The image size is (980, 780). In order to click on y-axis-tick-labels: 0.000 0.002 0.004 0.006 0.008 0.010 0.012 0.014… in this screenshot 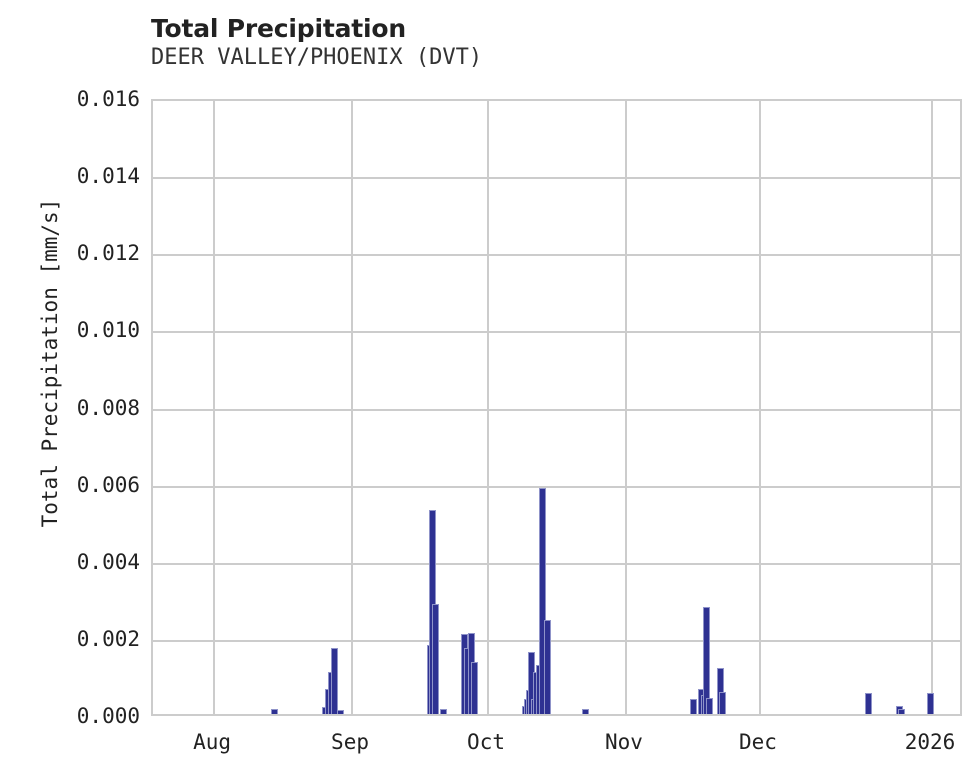, I will do `click(70, 390)`.